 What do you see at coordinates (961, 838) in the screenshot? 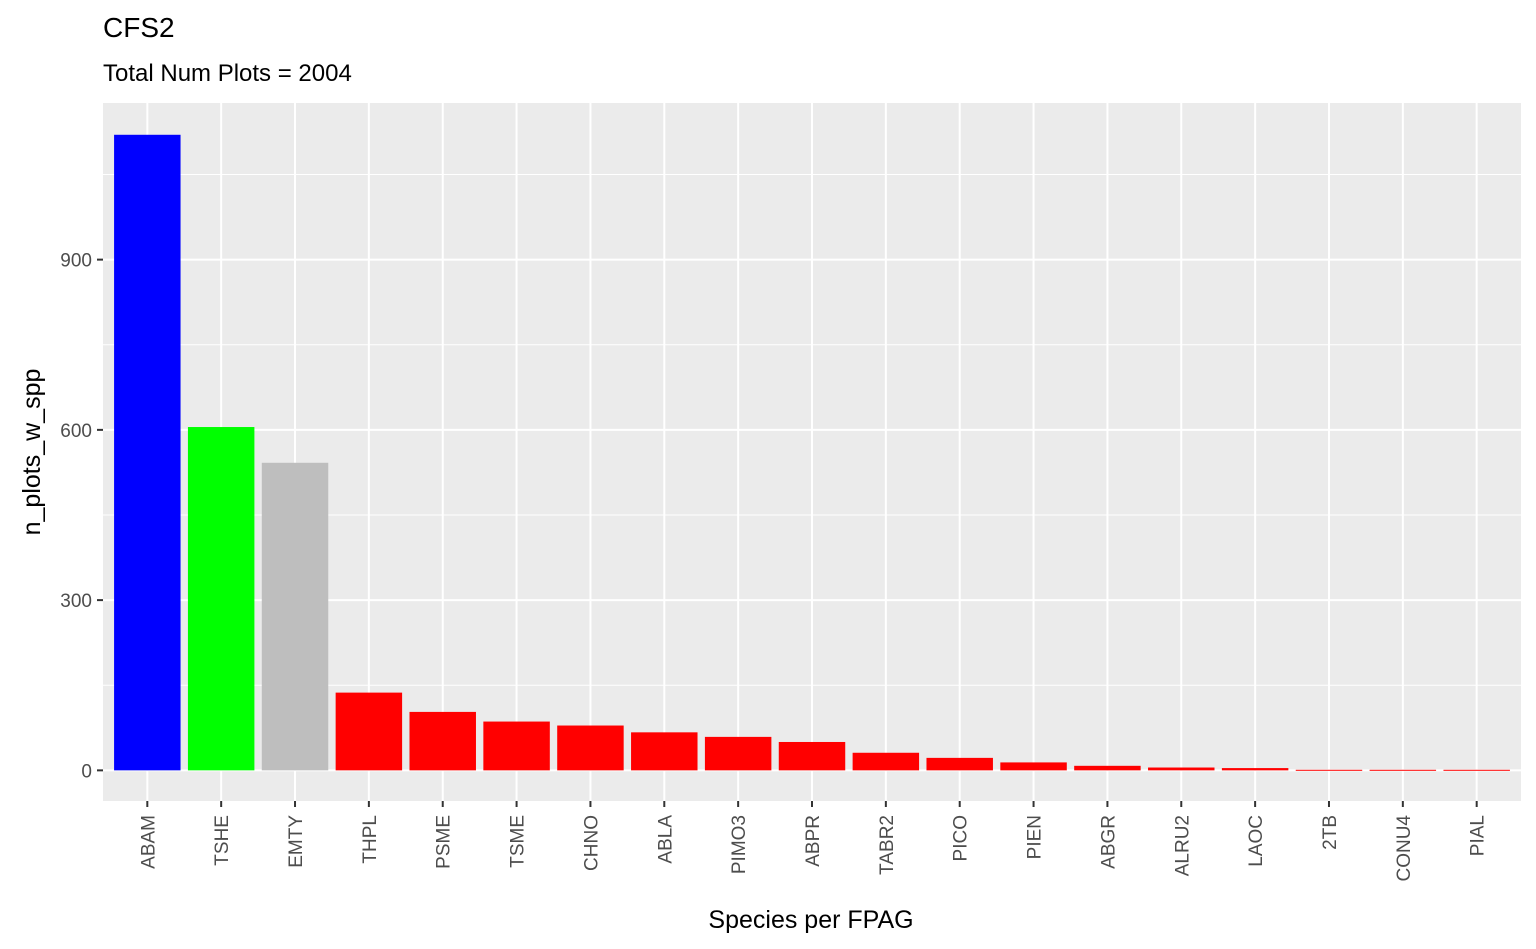
I see `x-tick-label: PICO` at bounding box center [961, 838].